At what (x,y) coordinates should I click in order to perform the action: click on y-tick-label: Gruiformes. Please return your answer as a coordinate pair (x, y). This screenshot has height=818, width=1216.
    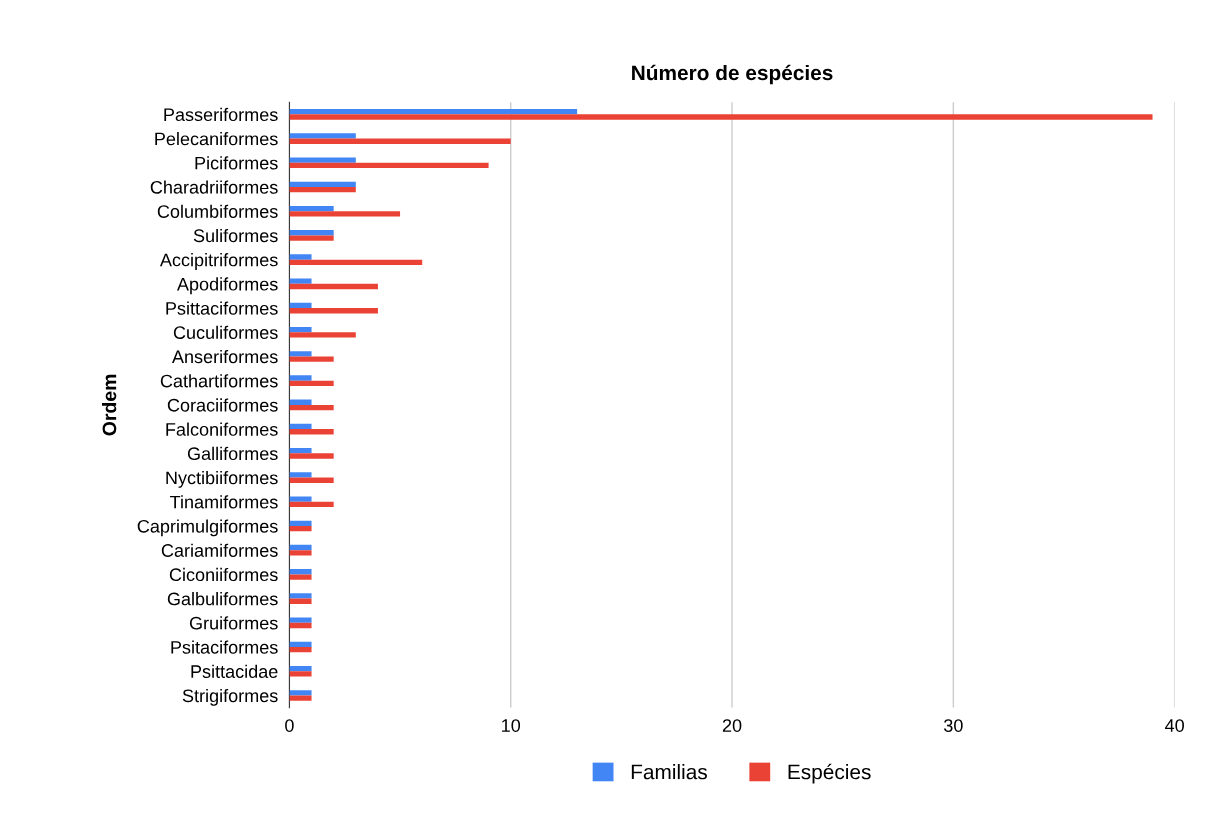
    Looking at the image, I should click on (233, 623).